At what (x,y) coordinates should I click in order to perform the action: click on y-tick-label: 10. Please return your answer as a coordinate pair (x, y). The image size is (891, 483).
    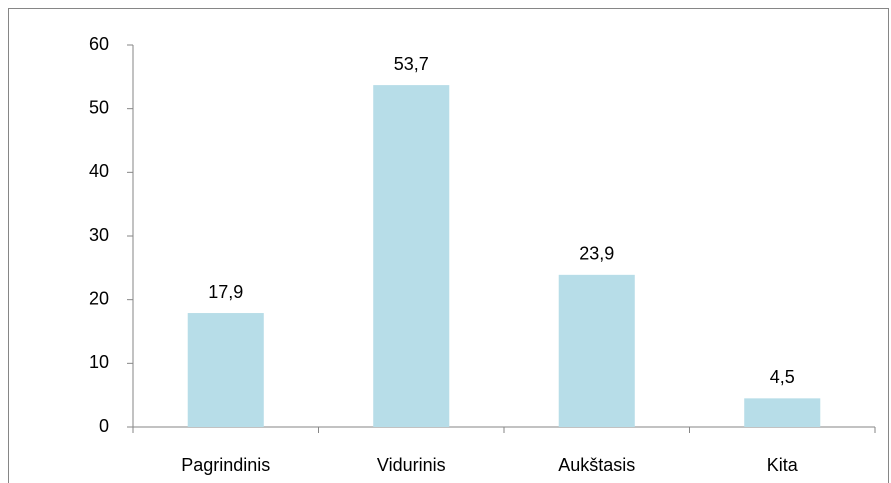
    Looking at the image, I should click on (99, 362).